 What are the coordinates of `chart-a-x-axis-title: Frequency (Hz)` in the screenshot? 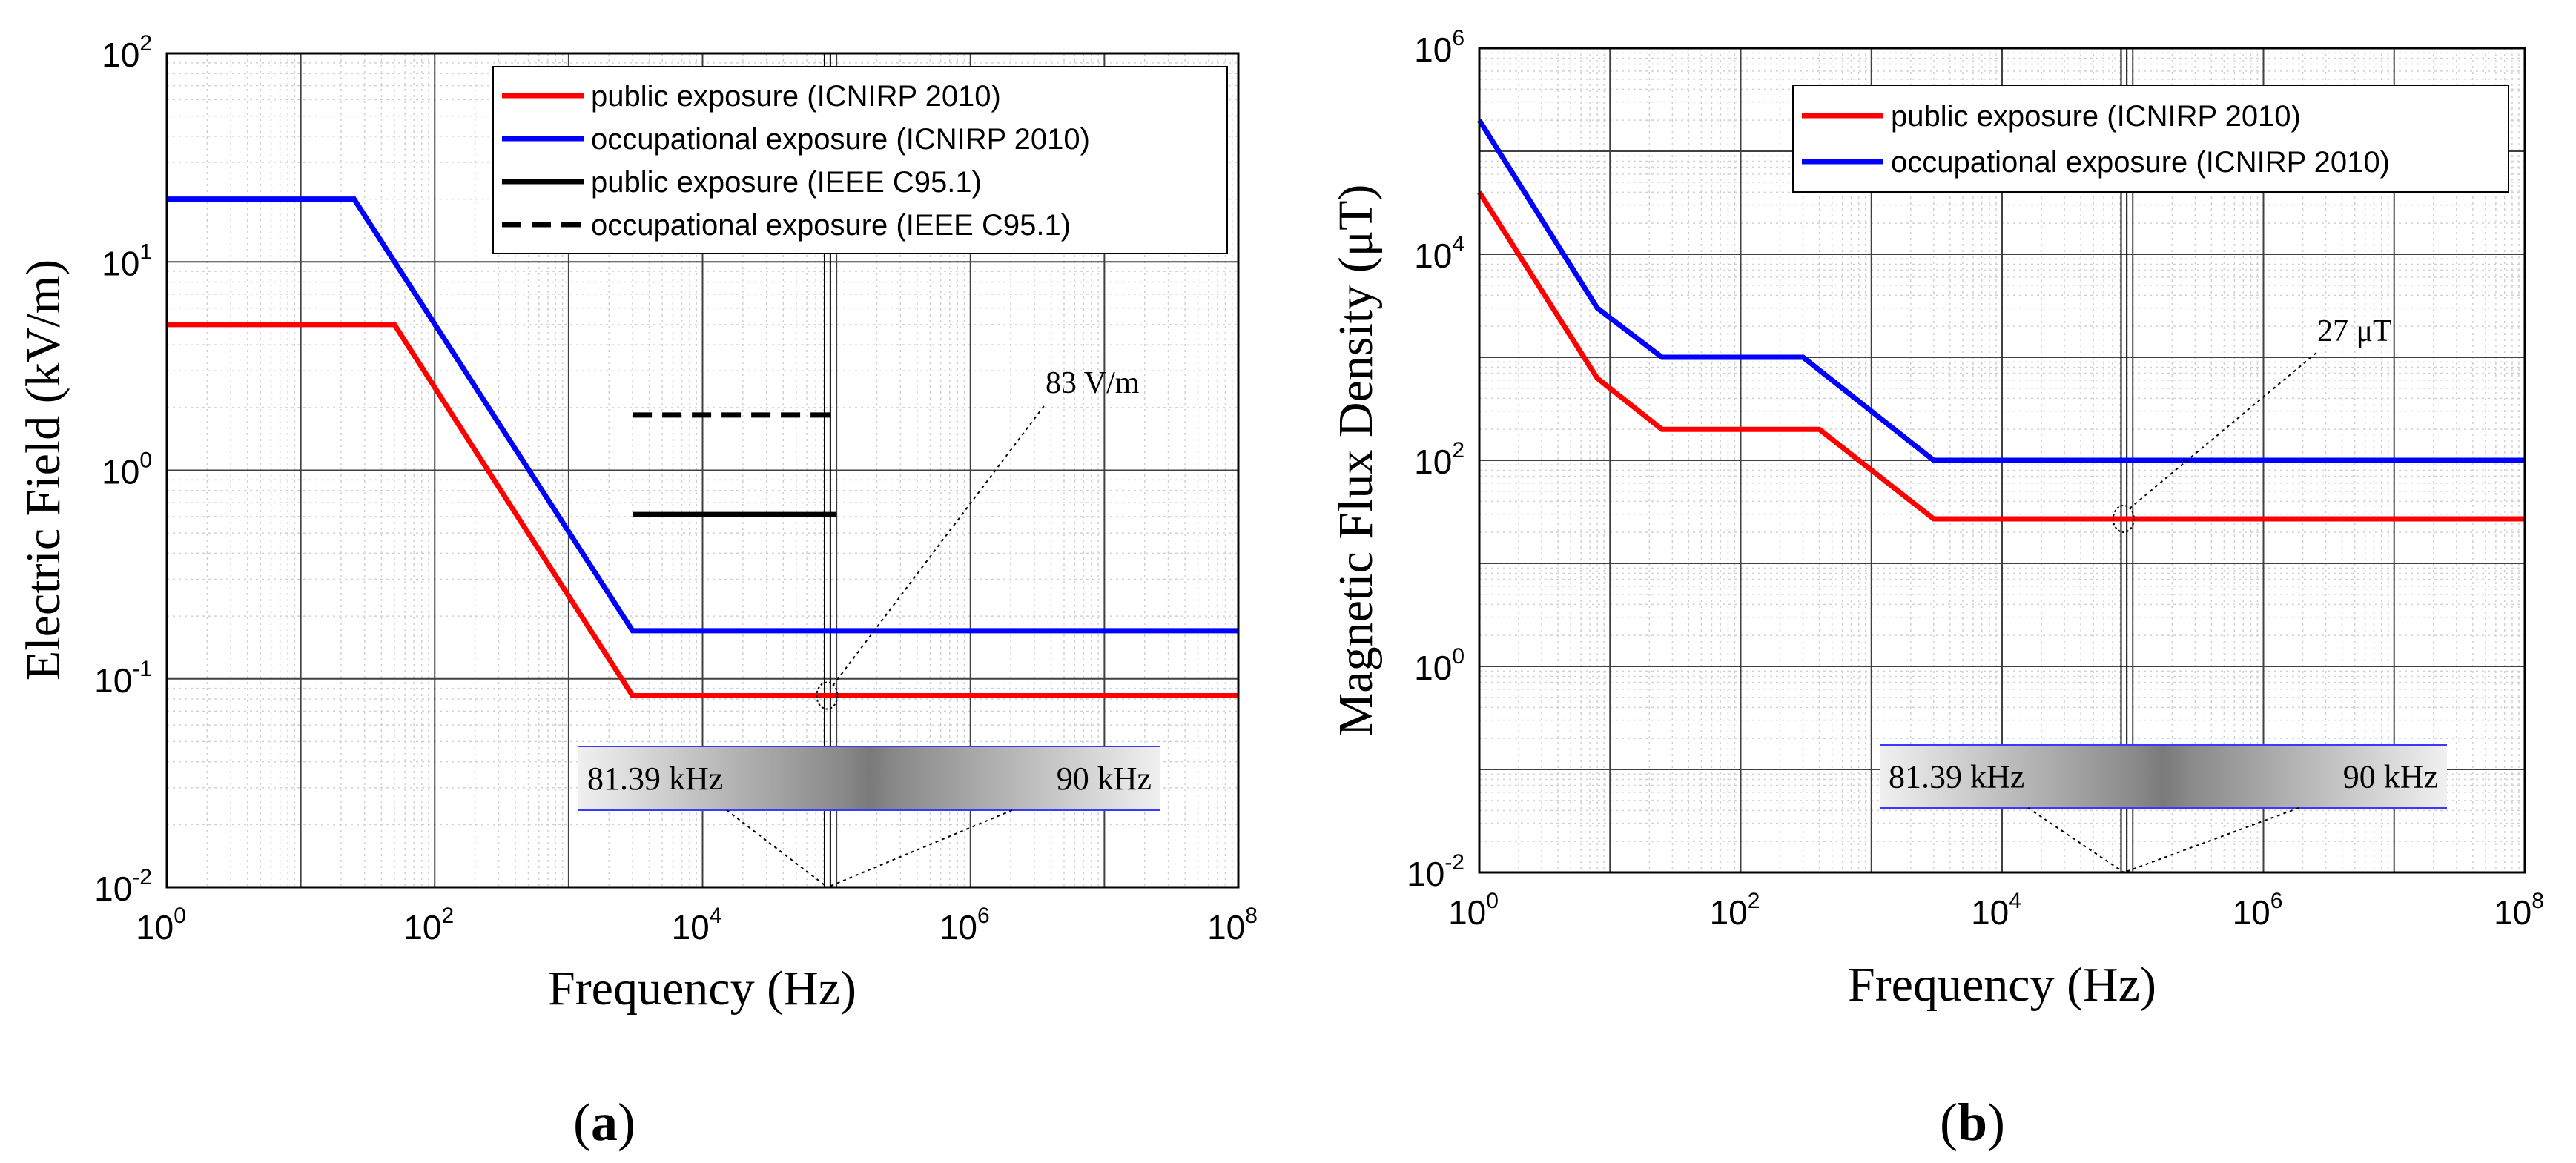 It's located at (702, 988).